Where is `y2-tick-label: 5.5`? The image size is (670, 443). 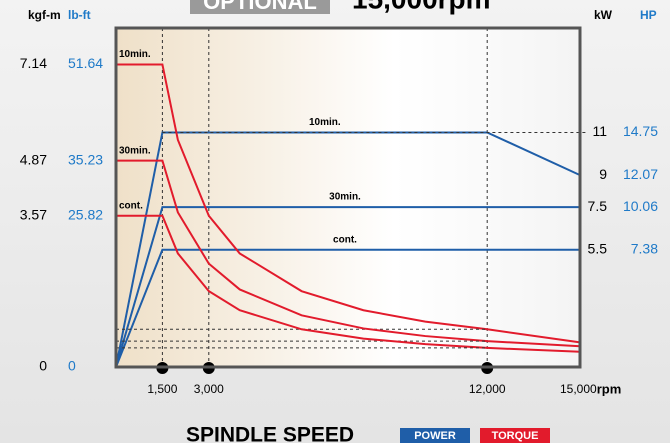 y2-tick-label: 5.5 is located at coordinates (598, 248).